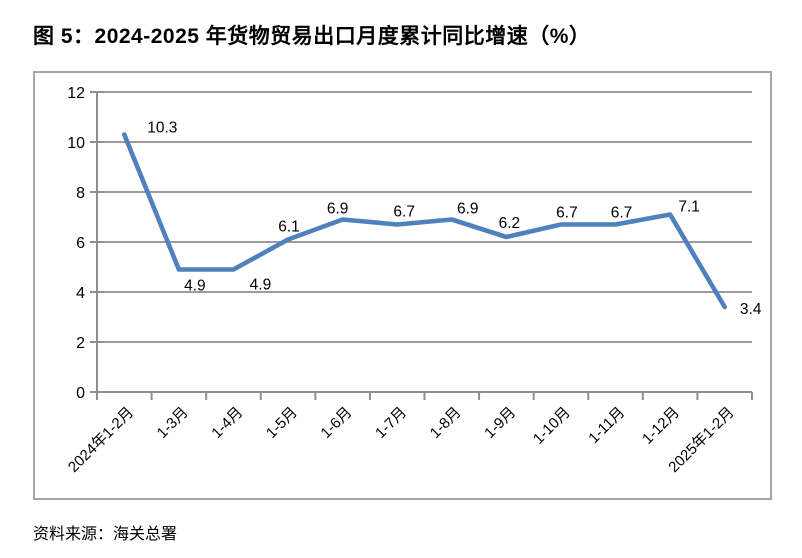 The width and height of the screenshot is (802, 558). I want to click on x-tick-label: 1-9月, so click(500, 423).